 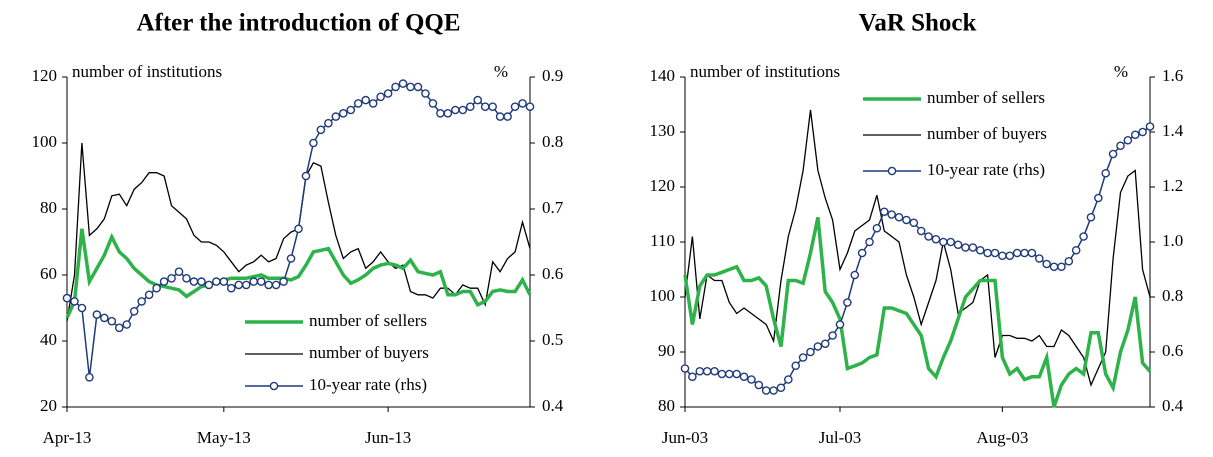 I want to click on y2-tick-label: 0.9, so click(x=552, y=75).